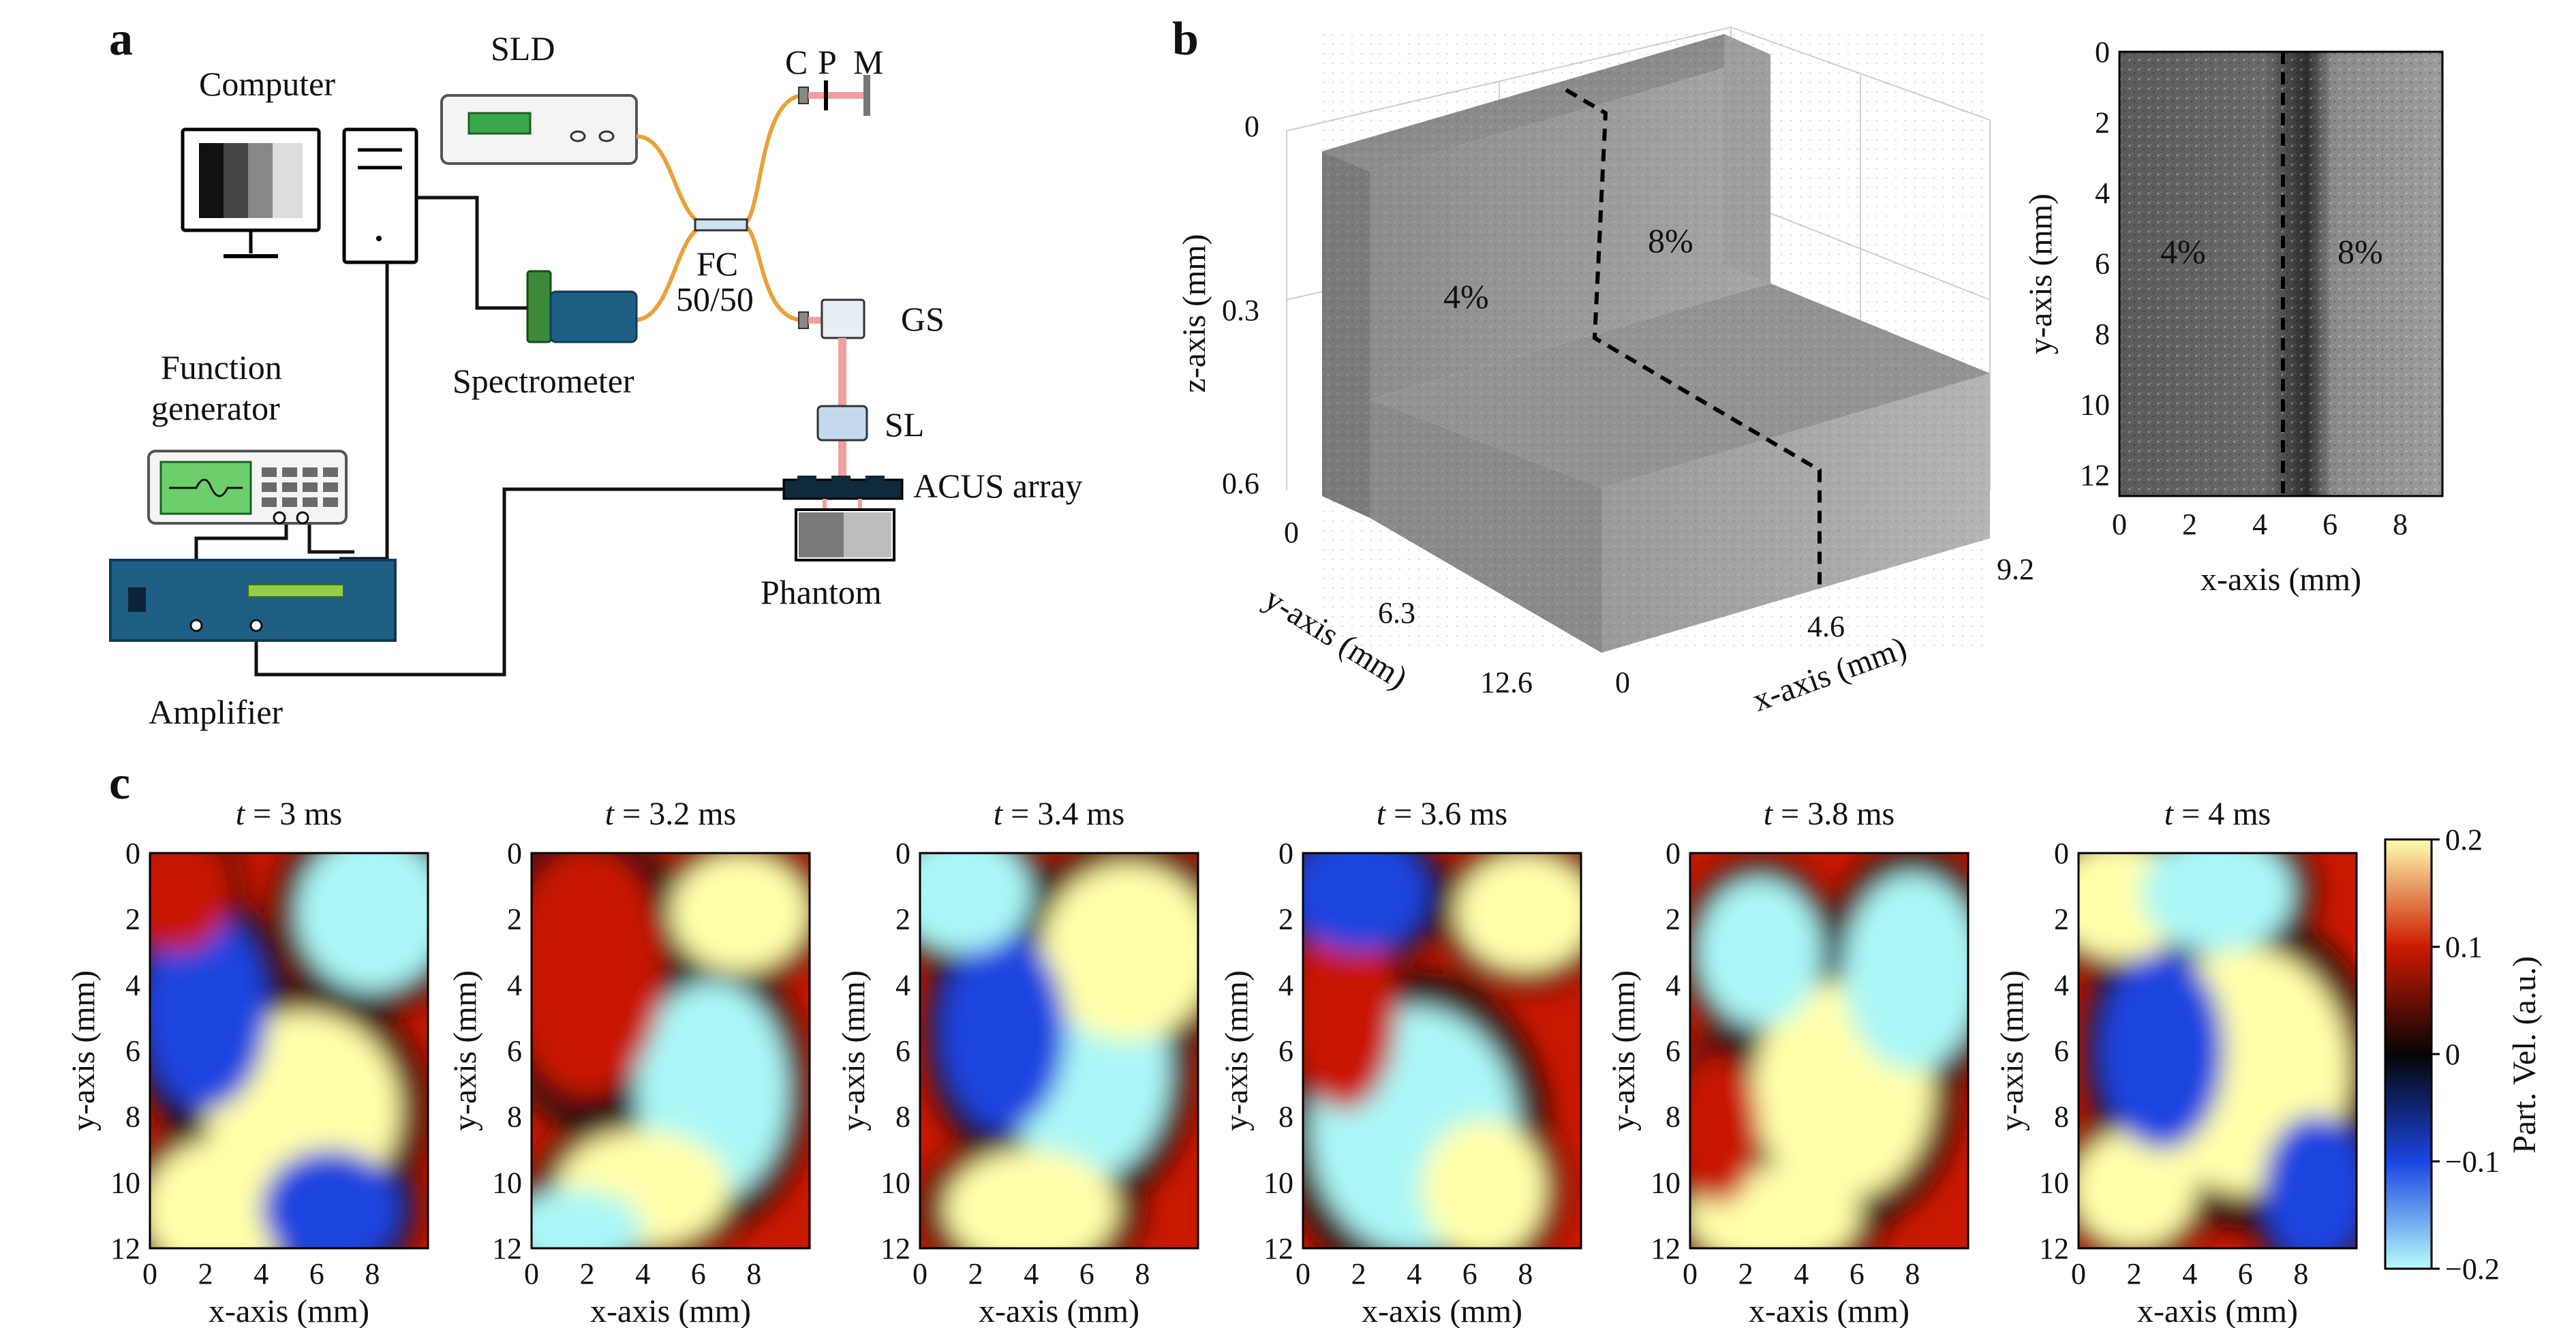 The image size is (2576, 1328). Describe the element at coordinates (2102, 193) in the screenshot. I see `enface-y-tick: 4` at that location.